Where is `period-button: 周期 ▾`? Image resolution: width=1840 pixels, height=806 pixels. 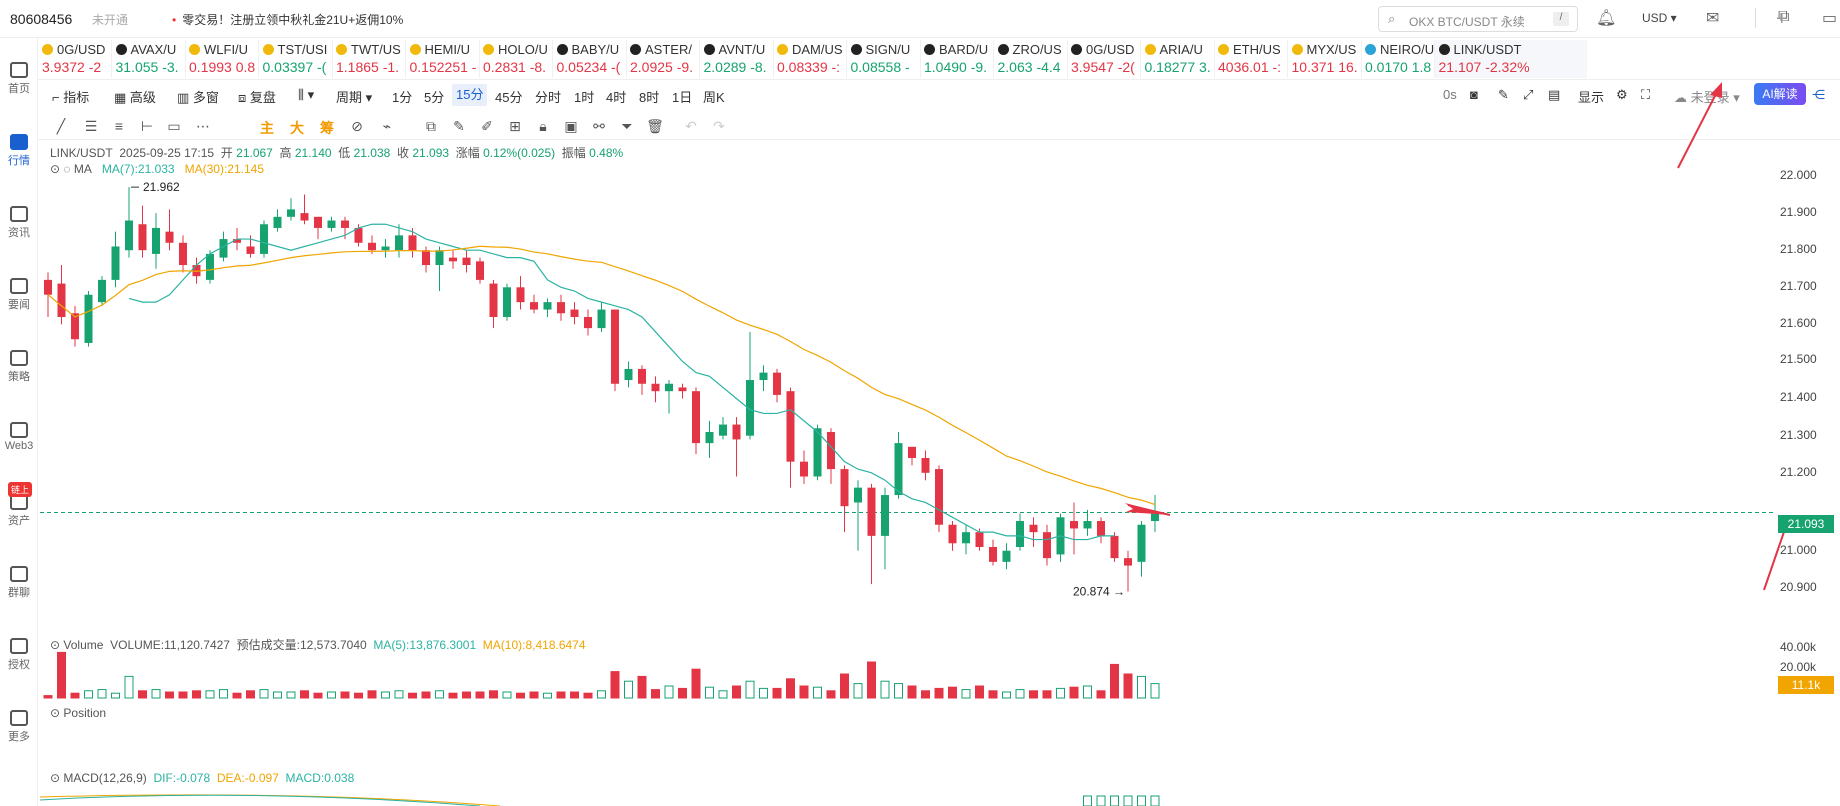 period-button: 周期 ▾ is located at coordinates (354, 97).